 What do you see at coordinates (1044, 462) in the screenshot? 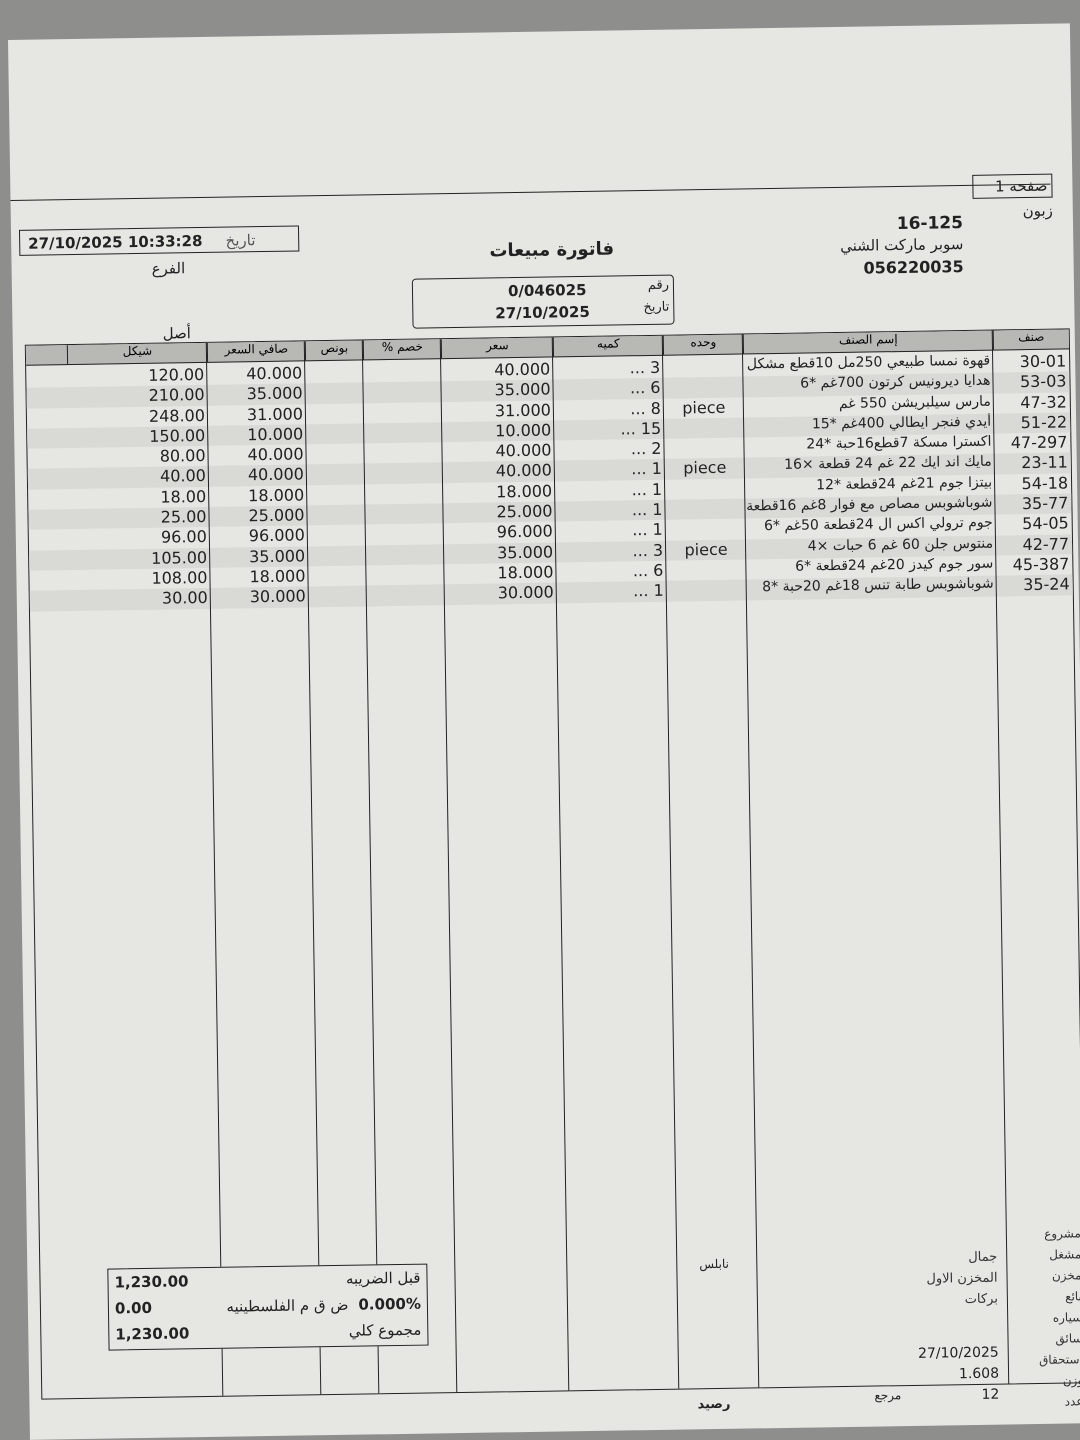
I see `cell-code: 23-11` at bounding box center [1044, 462].